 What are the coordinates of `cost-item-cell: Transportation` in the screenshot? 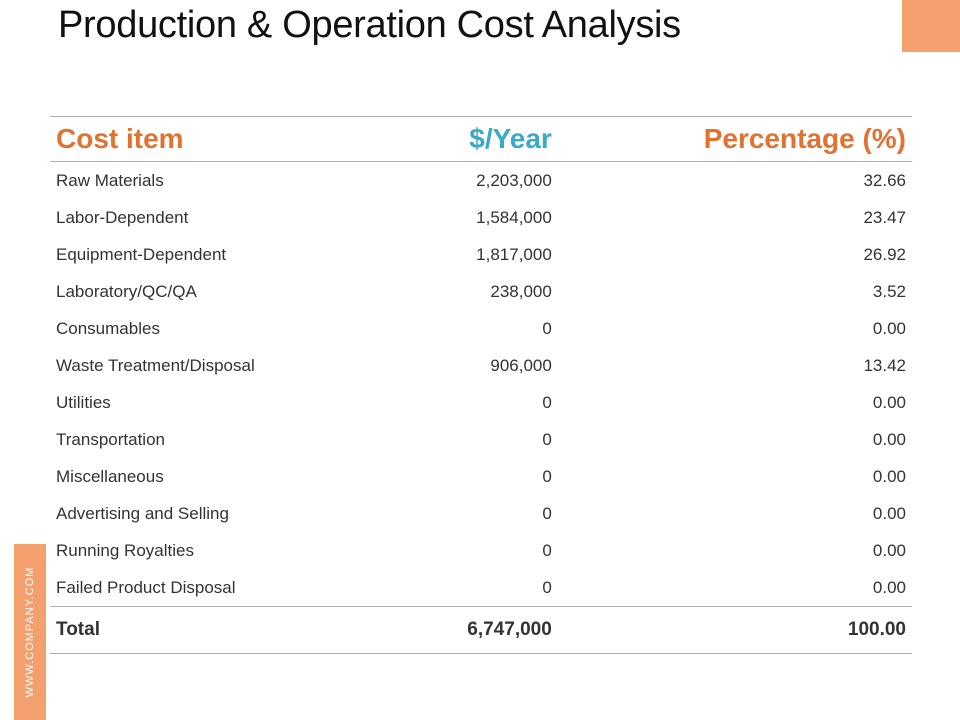 It's located at (110, 439).